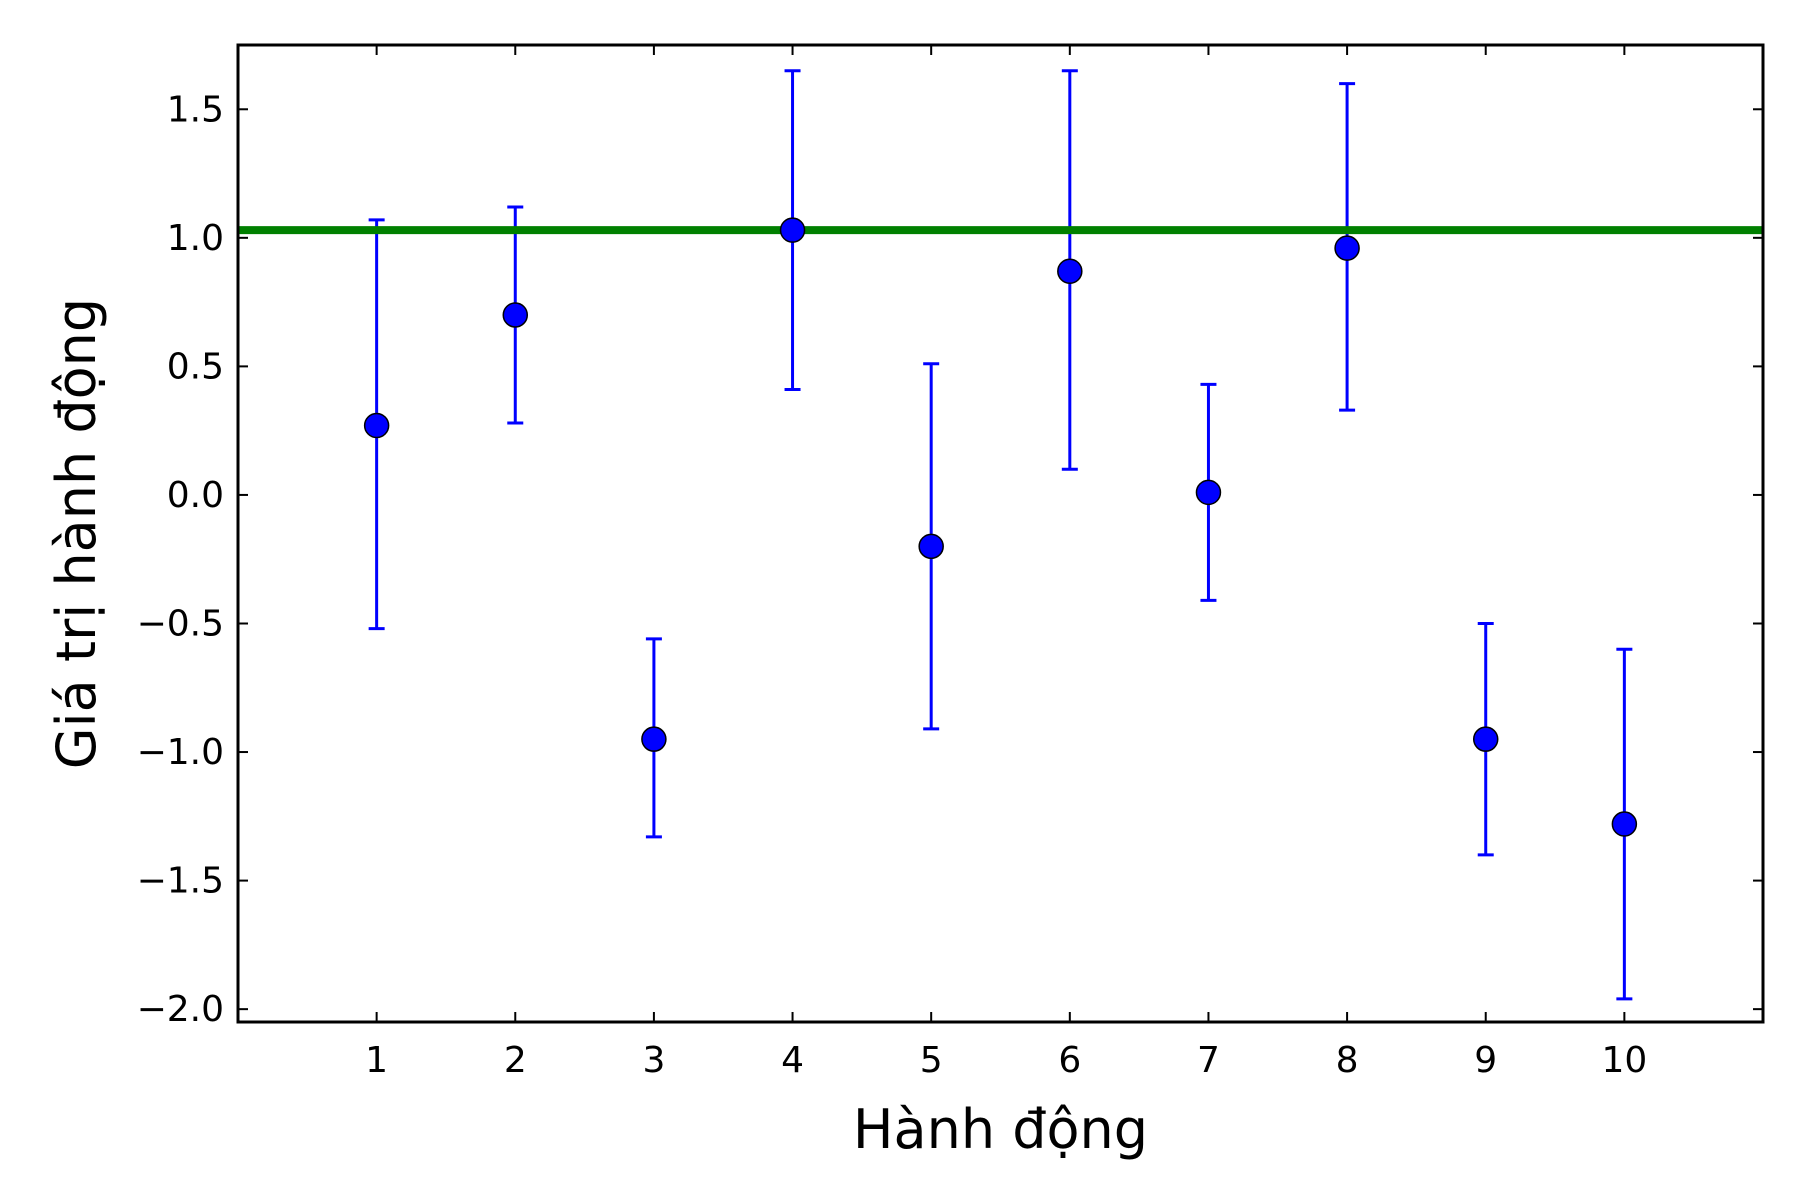 Image resolution: width=1800 pixels, height=1200 pixels. What do you see at coordinates (792, 1060) in the screenshot?
I see `x-tick-label: 4` at bounding box center [792, 1060].